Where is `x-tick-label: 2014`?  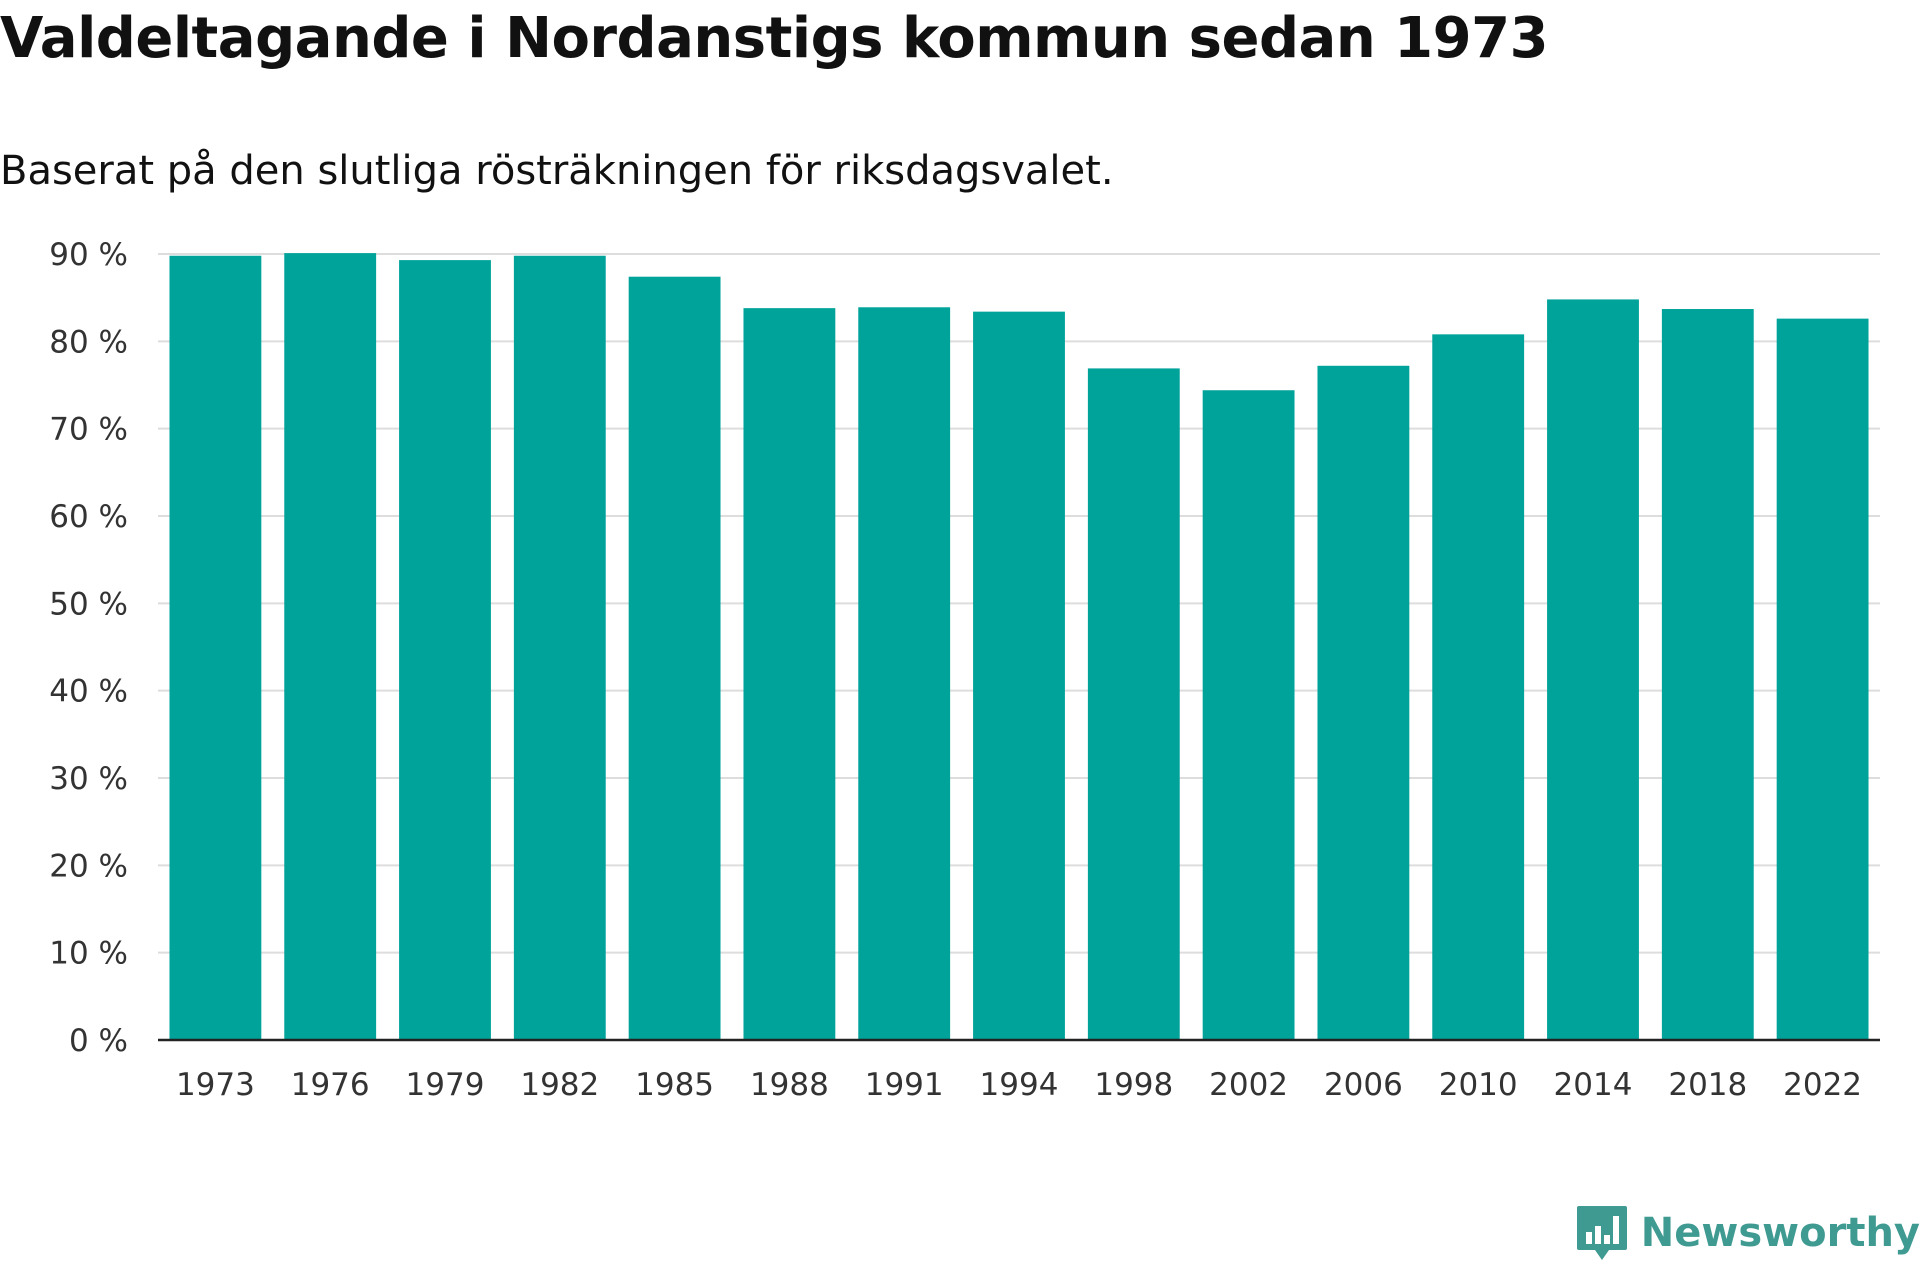
x-tick-label: 2014 is located at coordinates (1593, 1085).